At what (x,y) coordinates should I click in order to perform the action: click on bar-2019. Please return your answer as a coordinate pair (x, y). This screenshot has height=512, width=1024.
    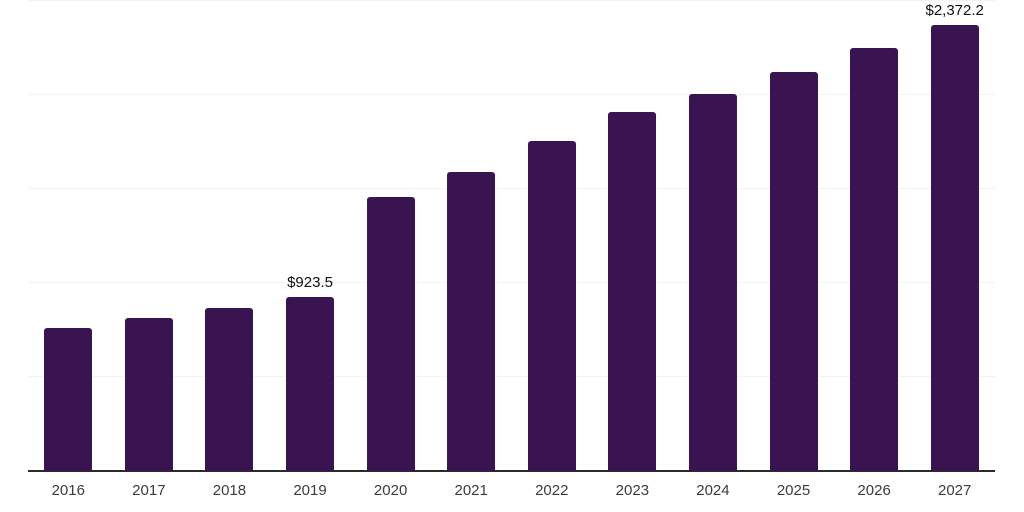
    Looking at the image, I should click on (310, 384).